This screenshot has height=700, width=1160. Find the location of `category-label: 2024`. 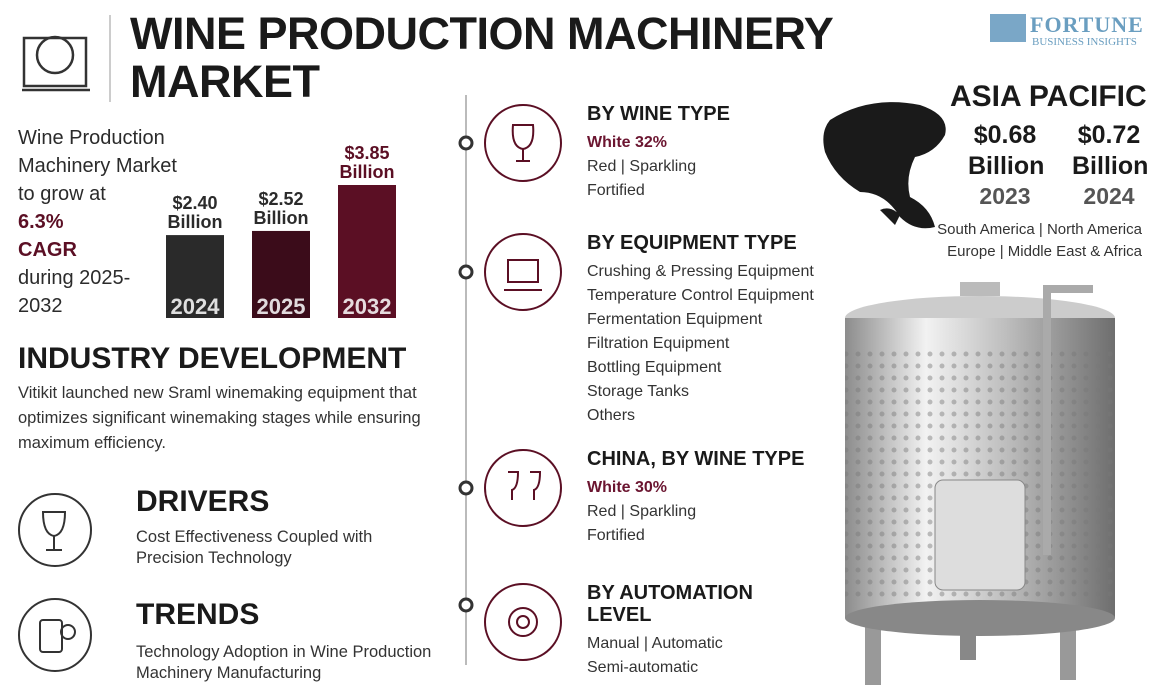

category-label: 2024 is located at coordinates (196, 306).